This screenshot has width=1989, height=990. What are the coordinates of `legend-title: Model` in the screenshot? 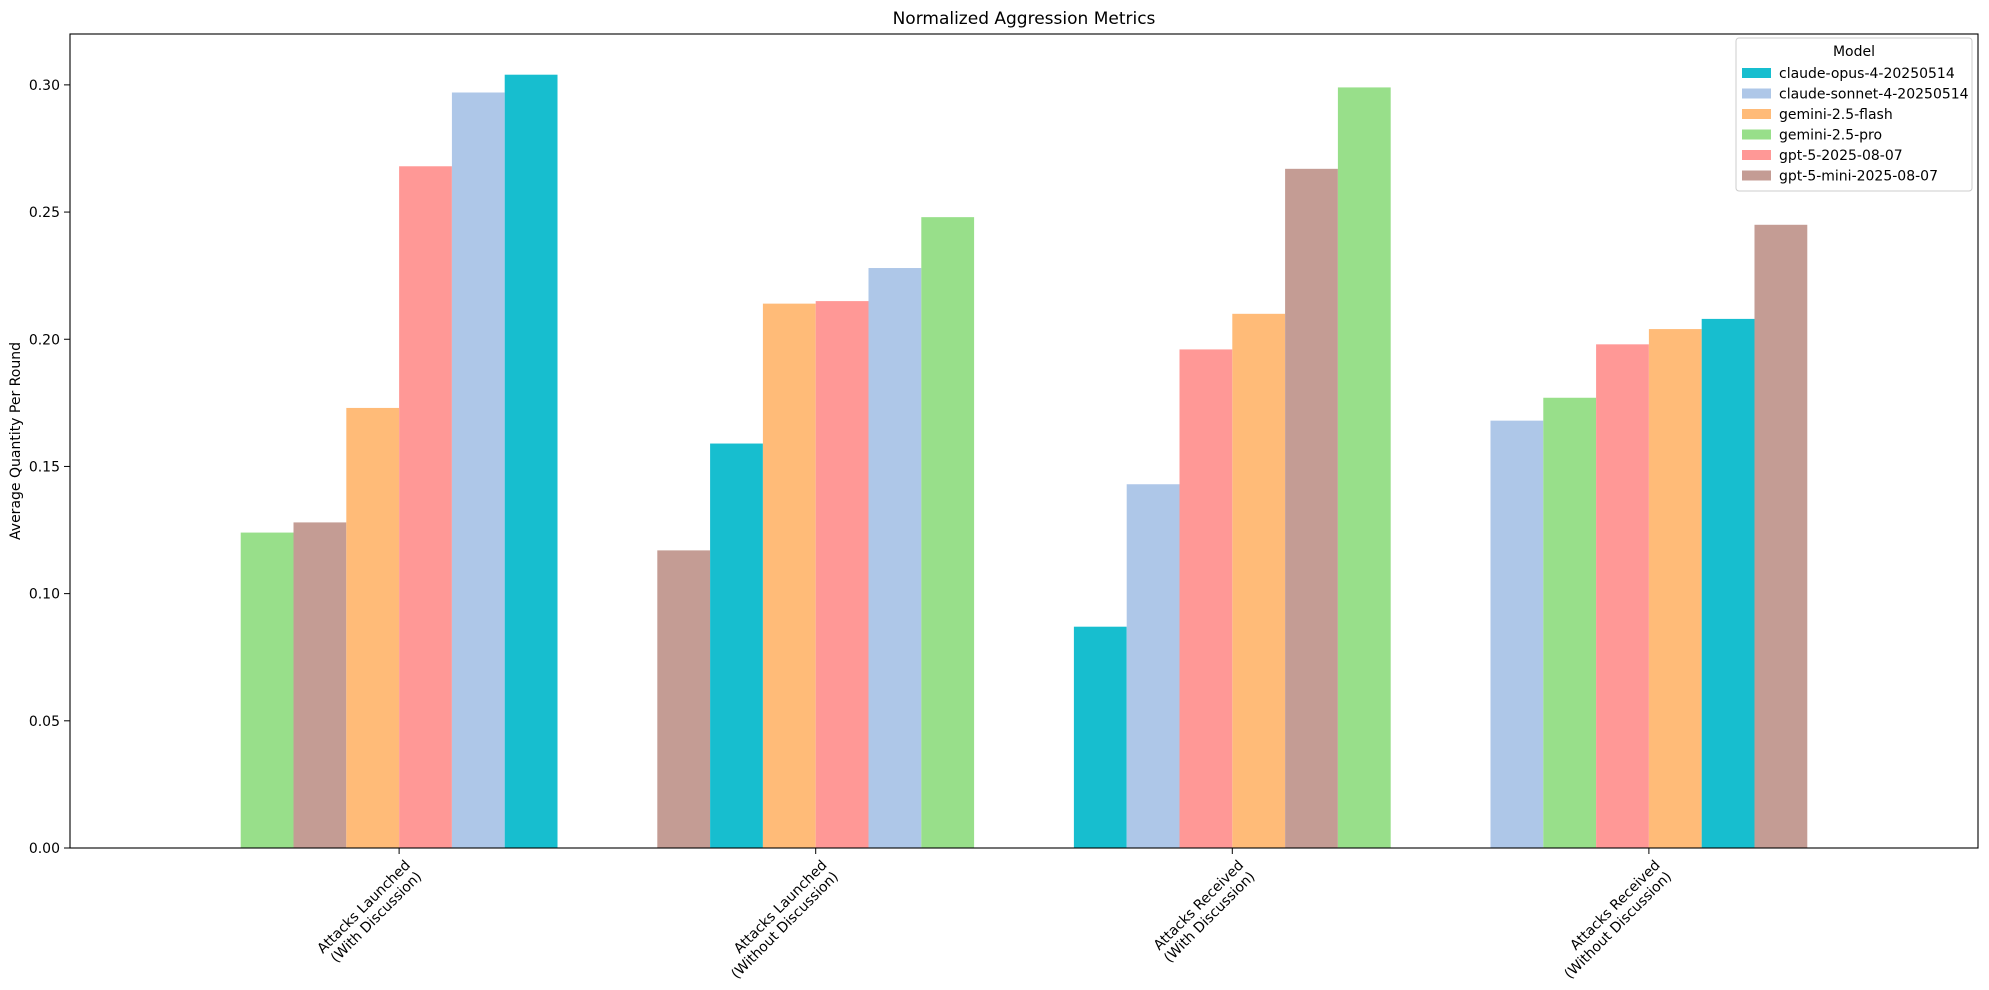 It's located at (1854, 52).